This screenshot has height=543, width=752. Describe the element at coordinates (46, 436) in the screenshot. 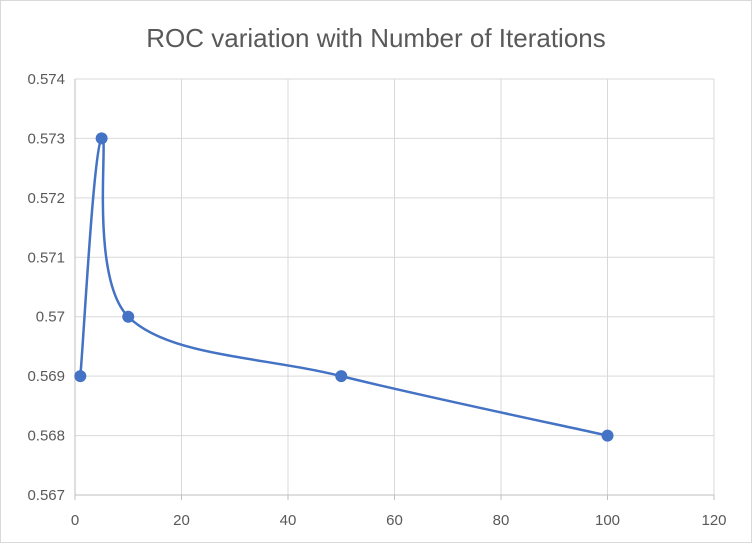

I see `y-tick-label: 0.568` at that location.